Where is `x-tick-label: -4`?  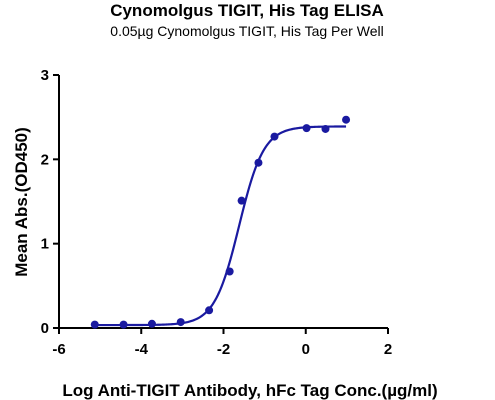
x-tick-label: -4 is located at coordinates (142, 349).